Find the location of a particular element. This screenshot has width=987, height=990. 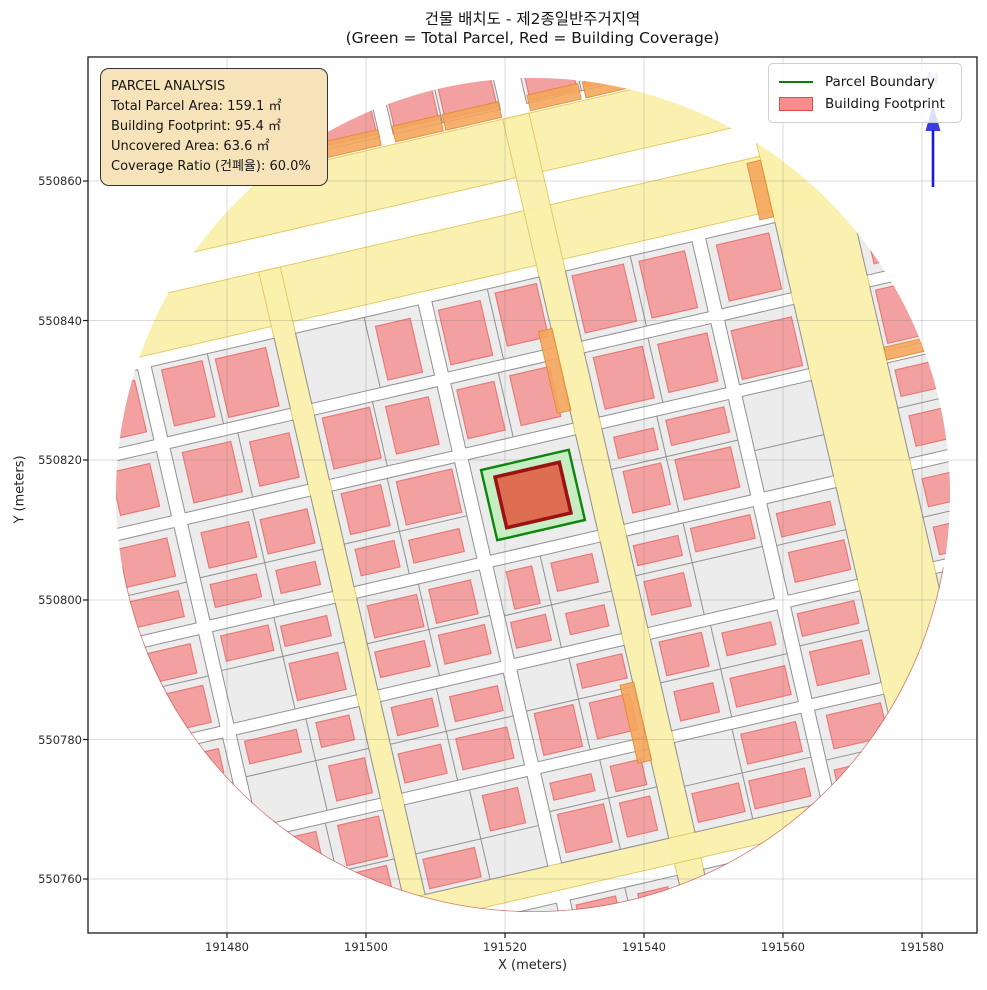

building-footprint-patch-swatch is located at coordinates (796, 104).